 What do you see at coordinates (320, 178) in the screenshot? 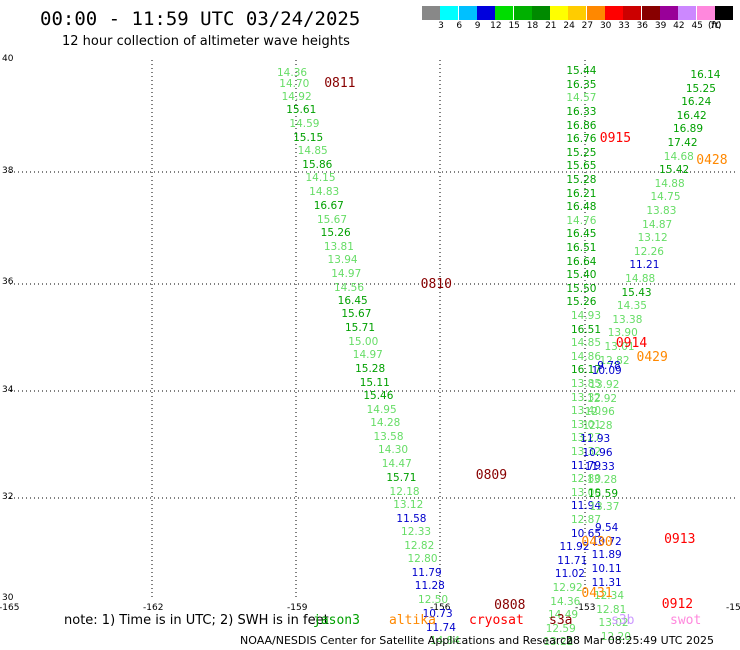
I see `swh-value: 14.15` at bounding box center [320, 178].